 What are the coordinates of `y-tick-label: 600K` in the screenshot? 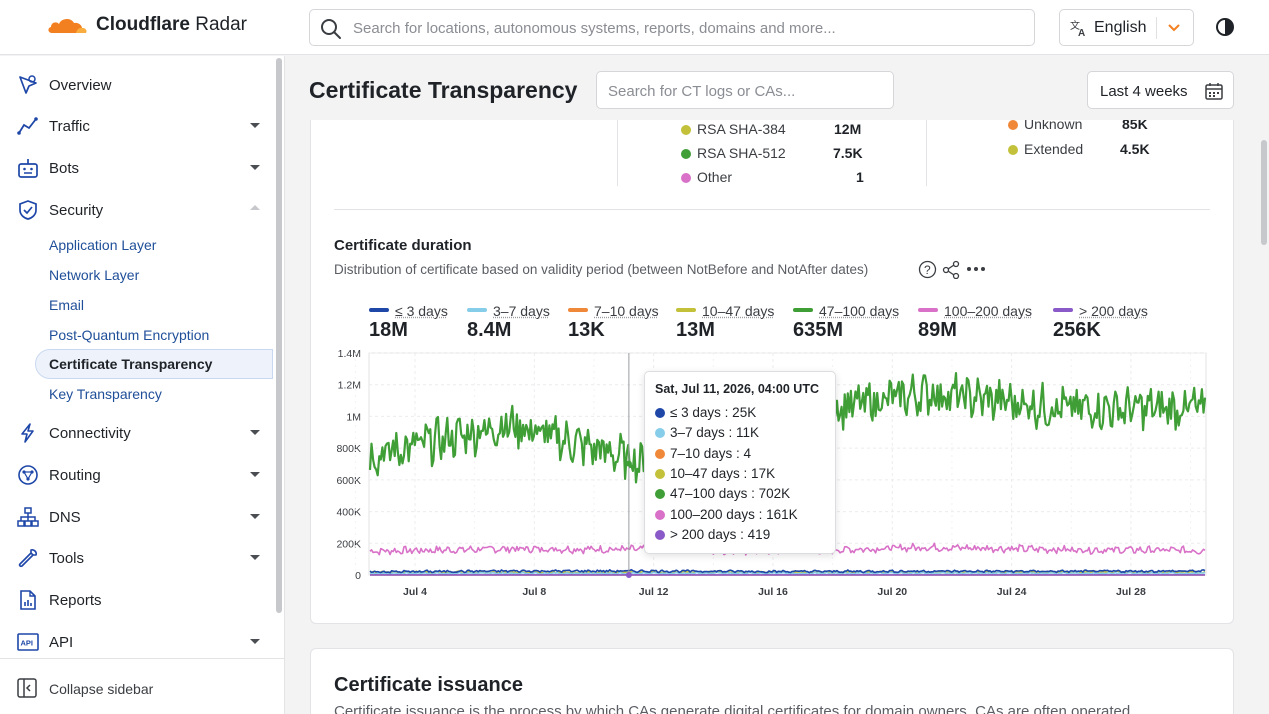 It's located at (348, 481).